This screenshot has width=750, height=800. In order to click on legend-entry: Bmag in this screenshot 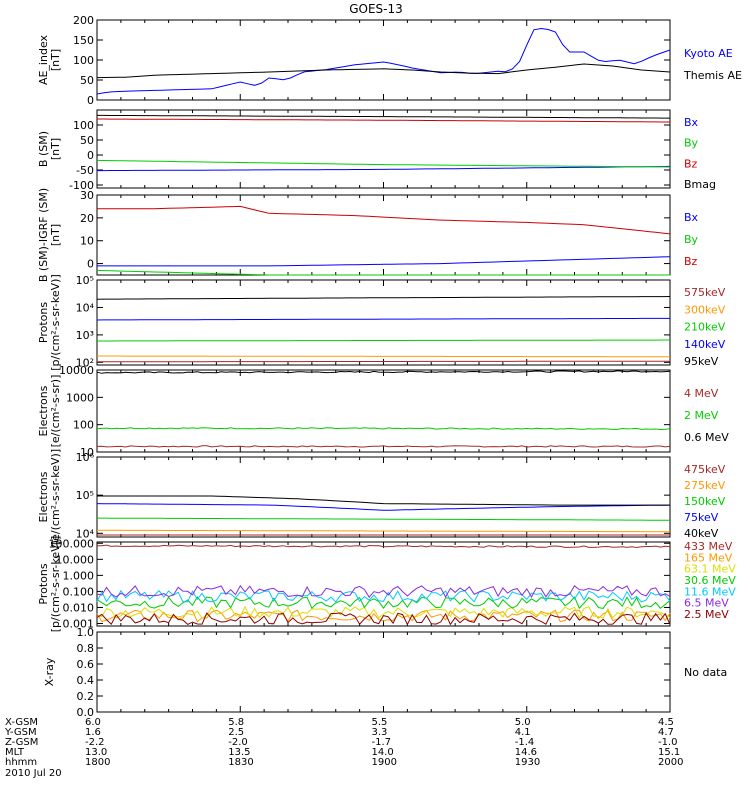, I will do `click(700, 184)`.